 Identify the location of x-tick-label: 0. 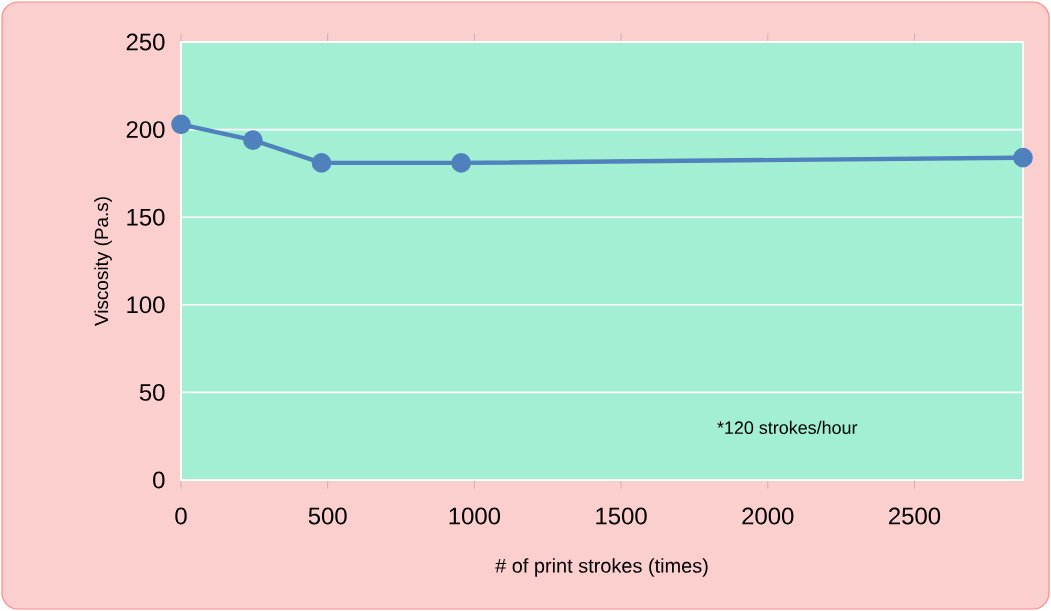
(181, 516).